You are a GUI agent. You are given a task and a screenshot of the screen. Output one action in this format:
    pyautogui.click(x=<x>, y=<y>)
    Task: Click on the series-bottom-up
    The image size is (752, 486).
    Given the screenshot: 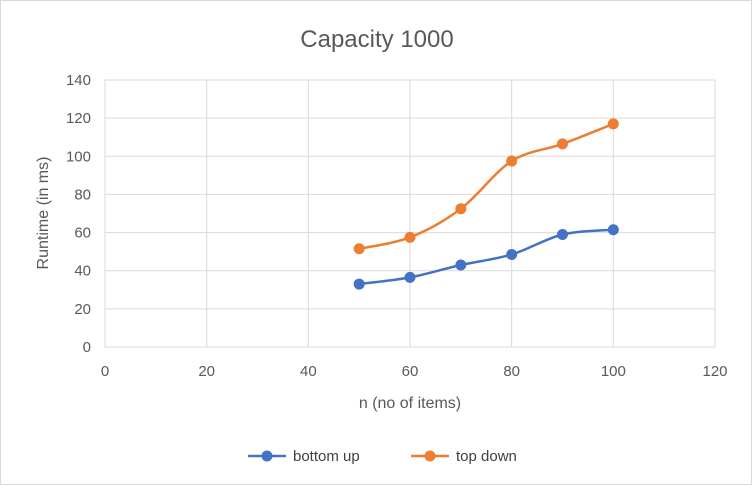 What is the action you would take?
    pyautogui.click(x=486, y=257)
    